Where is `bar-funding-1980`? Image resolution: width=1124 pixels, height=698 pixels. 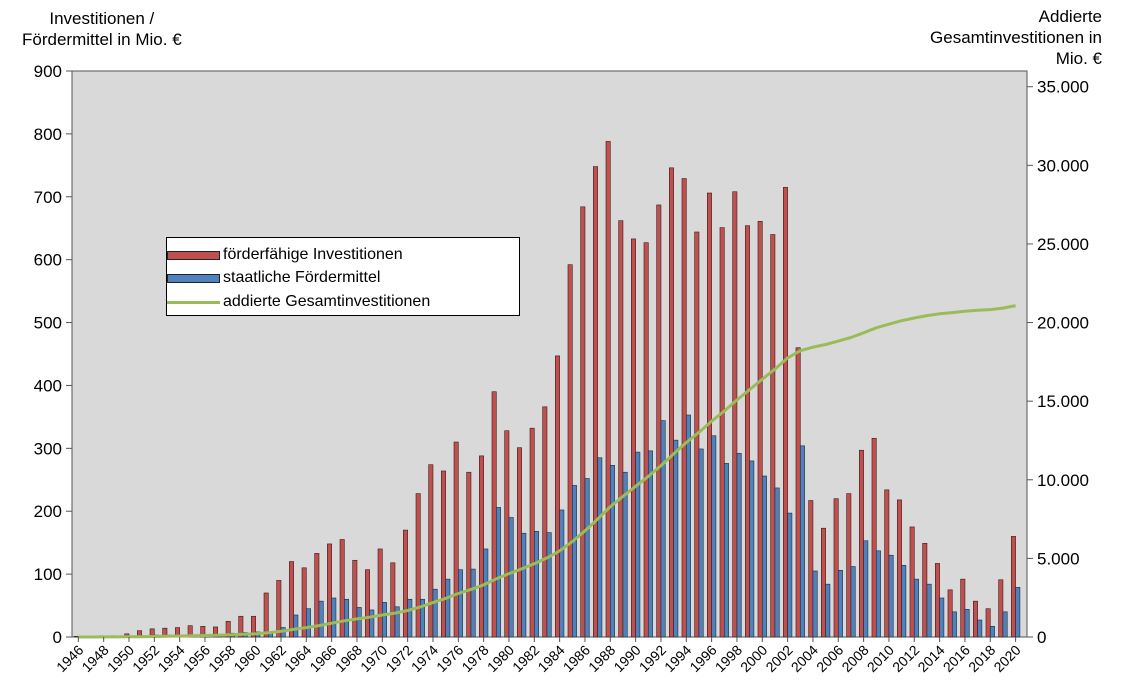 bar-funding-1980 is located at coordinates (511, 577).